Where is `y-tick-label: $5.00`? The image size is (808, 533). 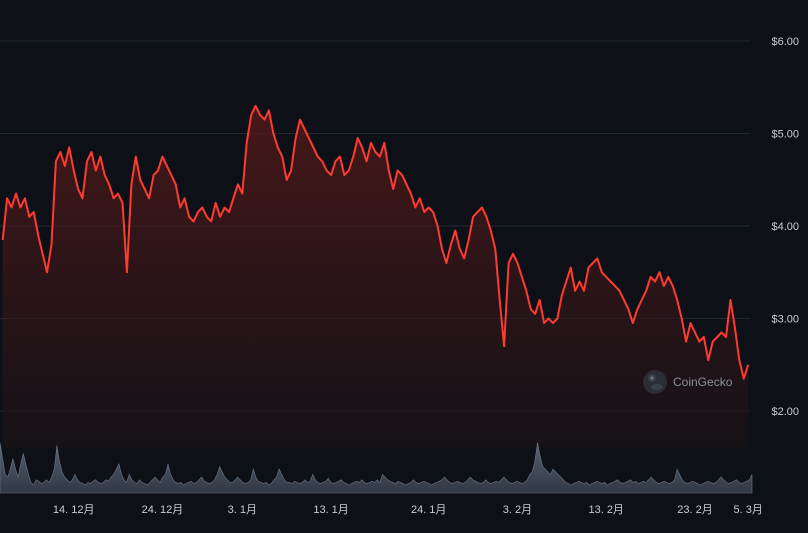 y-tick-label: $5.00 is located at coordinates (785, 135).